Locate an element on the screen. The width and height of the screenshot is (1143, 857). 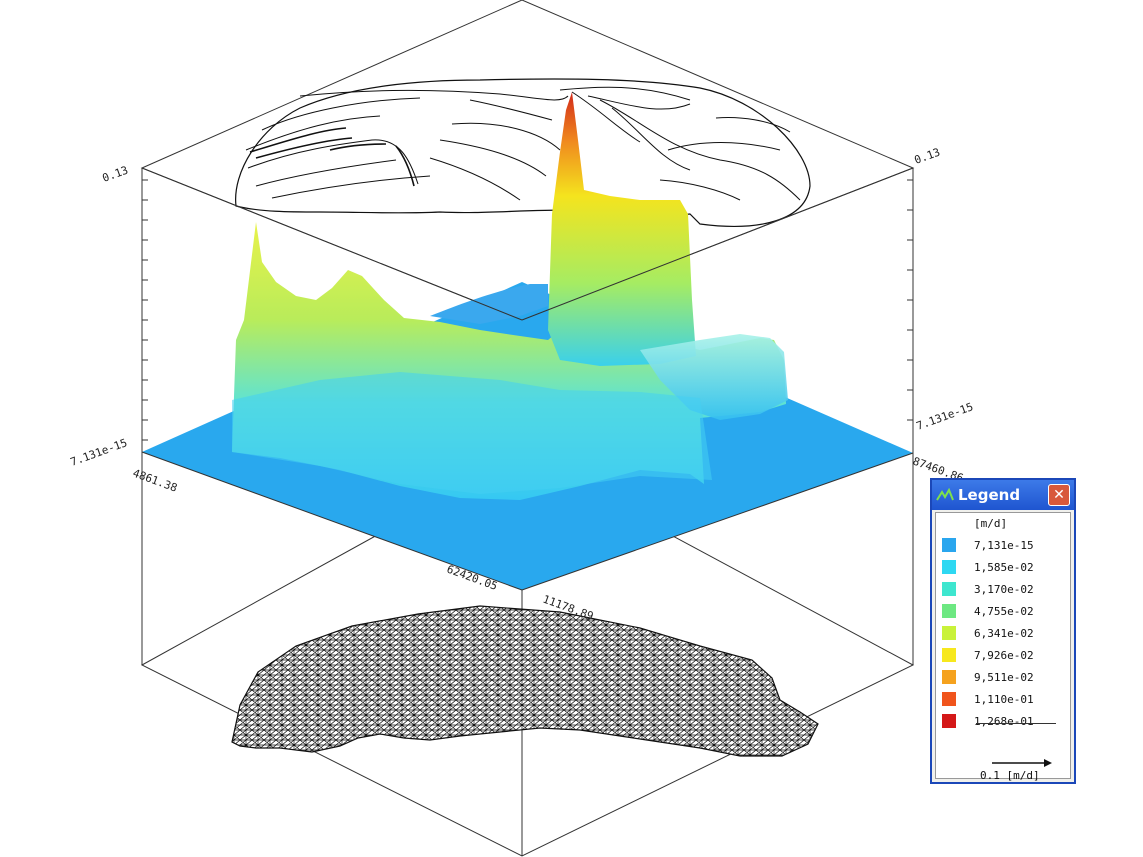
close-icon: ✕ is located at coordinates (1059, 495).